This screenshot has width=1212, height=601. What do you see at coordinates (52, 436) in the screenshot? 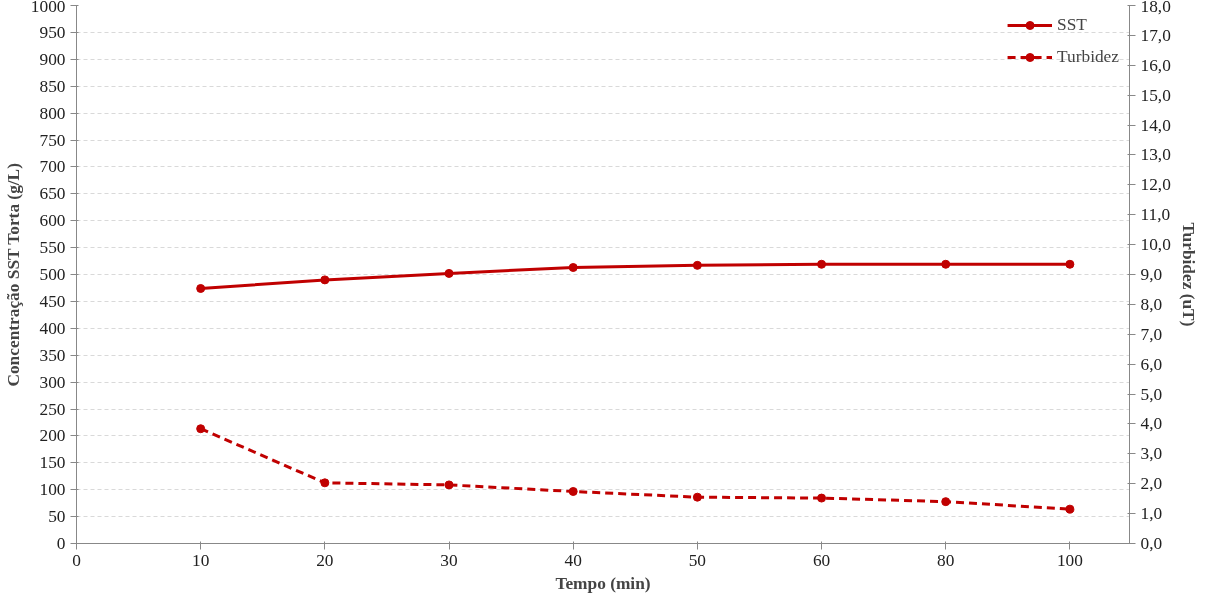
I see `y-tick-label: 200` at bounding box center [52, 436].